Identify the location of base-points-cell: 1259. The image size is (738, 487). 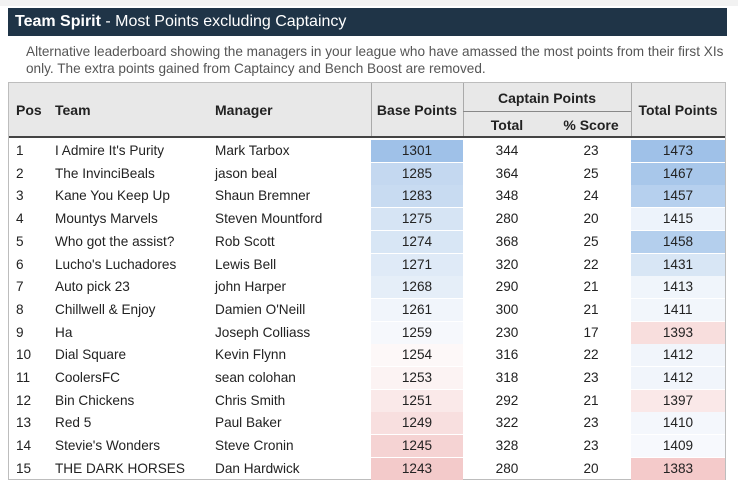
(417, 332).